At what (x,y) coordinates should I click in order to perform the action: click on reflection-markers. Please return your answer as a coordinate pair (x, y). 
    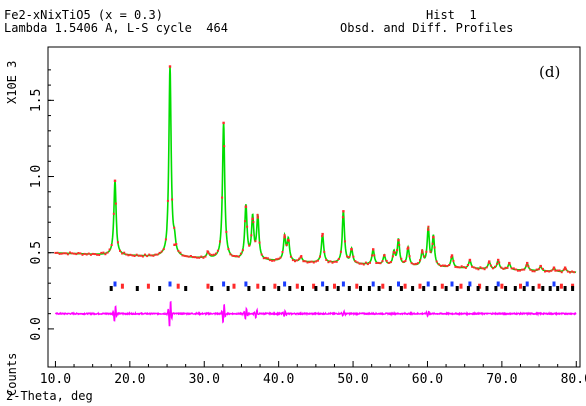
    Looking at the image, I should click on (342, 286).